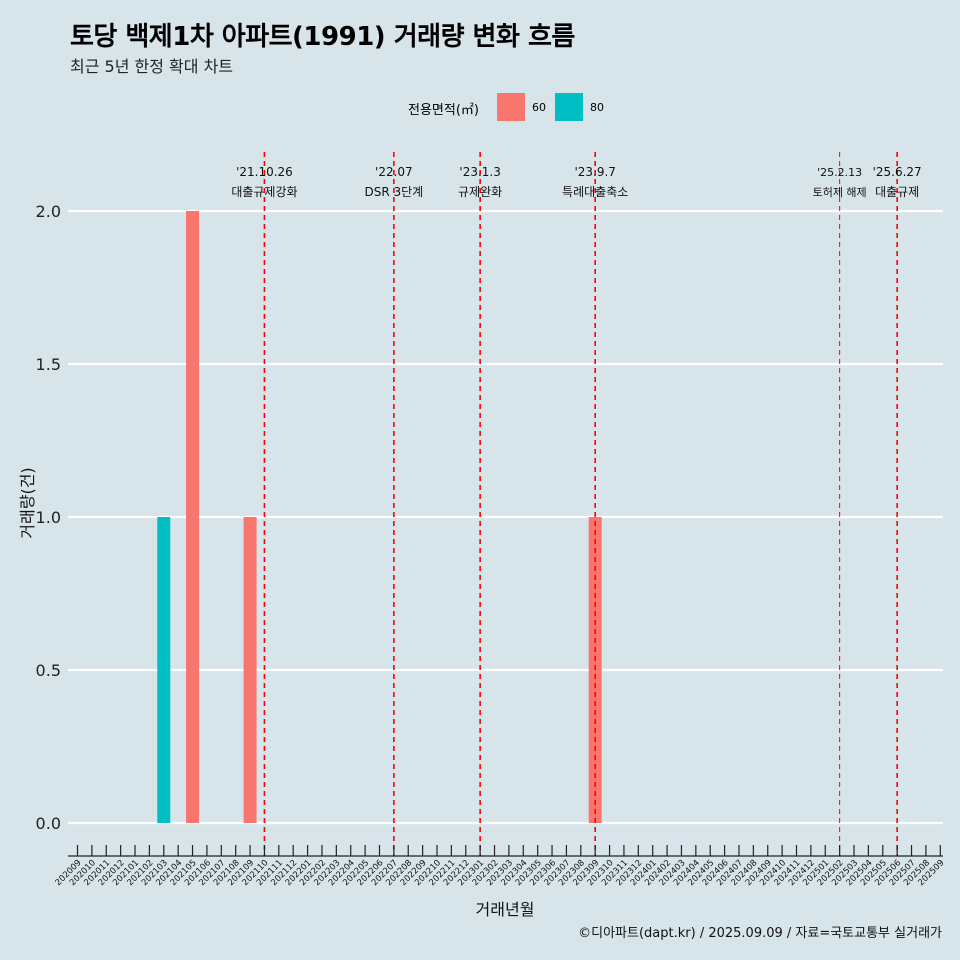 The height and width of the screenshot is (960, 960). Describe the element at coordinates (264, 172) in the screenshot. I see `event-date: '21.10.26` at that location.